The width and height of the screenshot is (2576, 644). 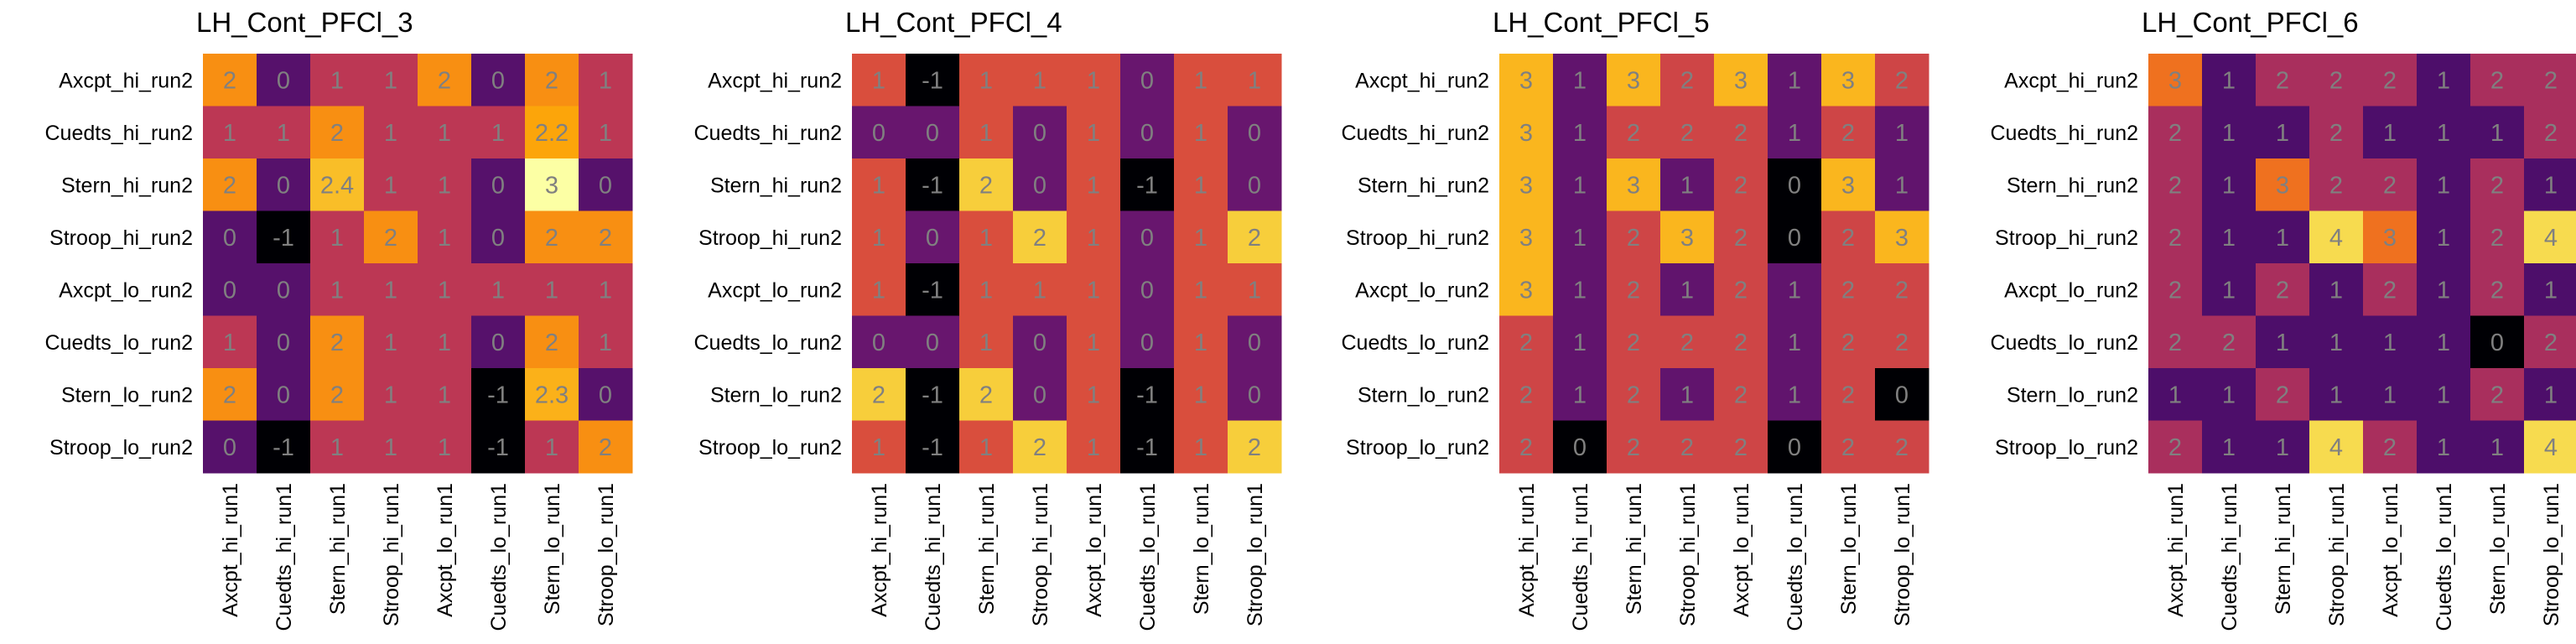 I want to click on x-tick-label: Axcpt_hi_run1, so click(x=880, y=550).